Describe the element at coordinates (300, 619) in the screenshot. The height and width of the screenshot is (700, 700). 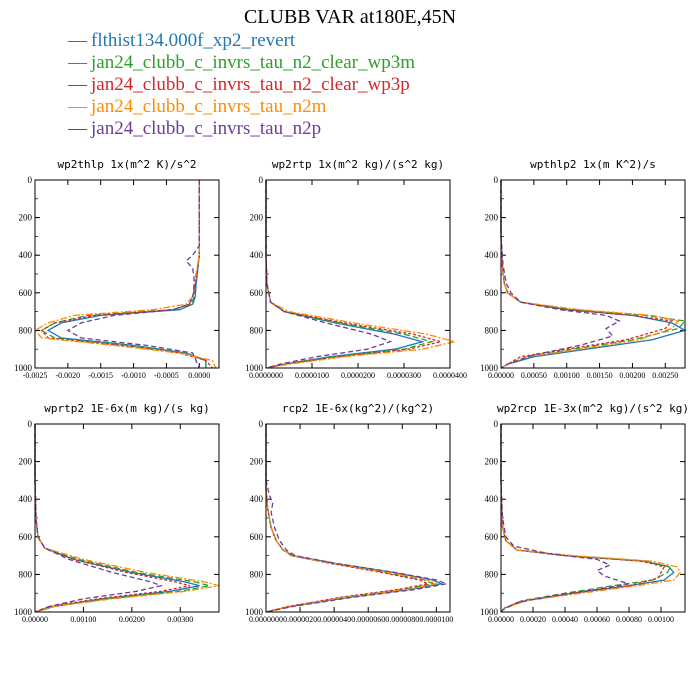
I see `x-tick-label: 0.0000020` at that location.